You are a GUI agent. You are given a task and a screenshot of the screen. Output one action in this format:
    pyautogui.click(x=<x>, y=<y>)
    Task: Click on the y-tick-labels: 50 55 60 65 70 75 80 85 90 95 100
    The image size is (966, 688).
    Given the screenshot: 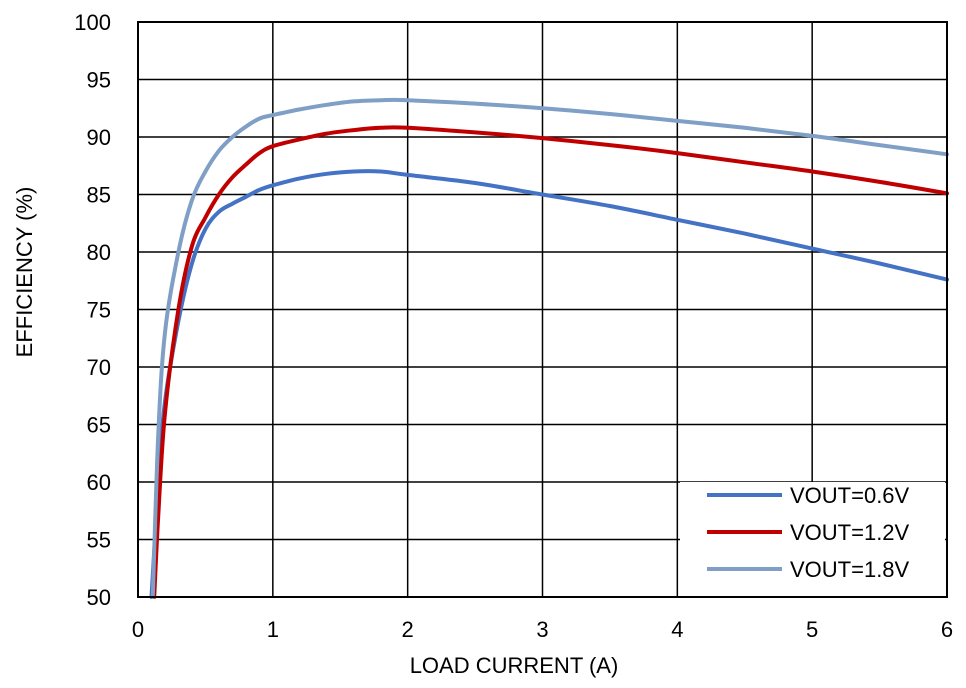 What is the action you would take?
    pyautogui.click(x=92, y=310)
    